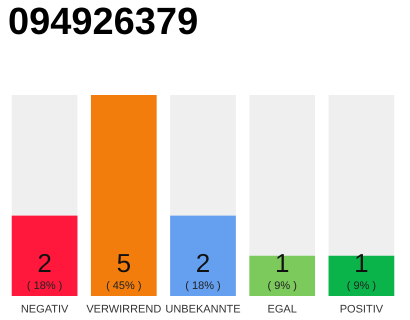 The height and width of the screenshot is (320, 410). I want to click on x-tick-label: EGAL, so click(282, 310).